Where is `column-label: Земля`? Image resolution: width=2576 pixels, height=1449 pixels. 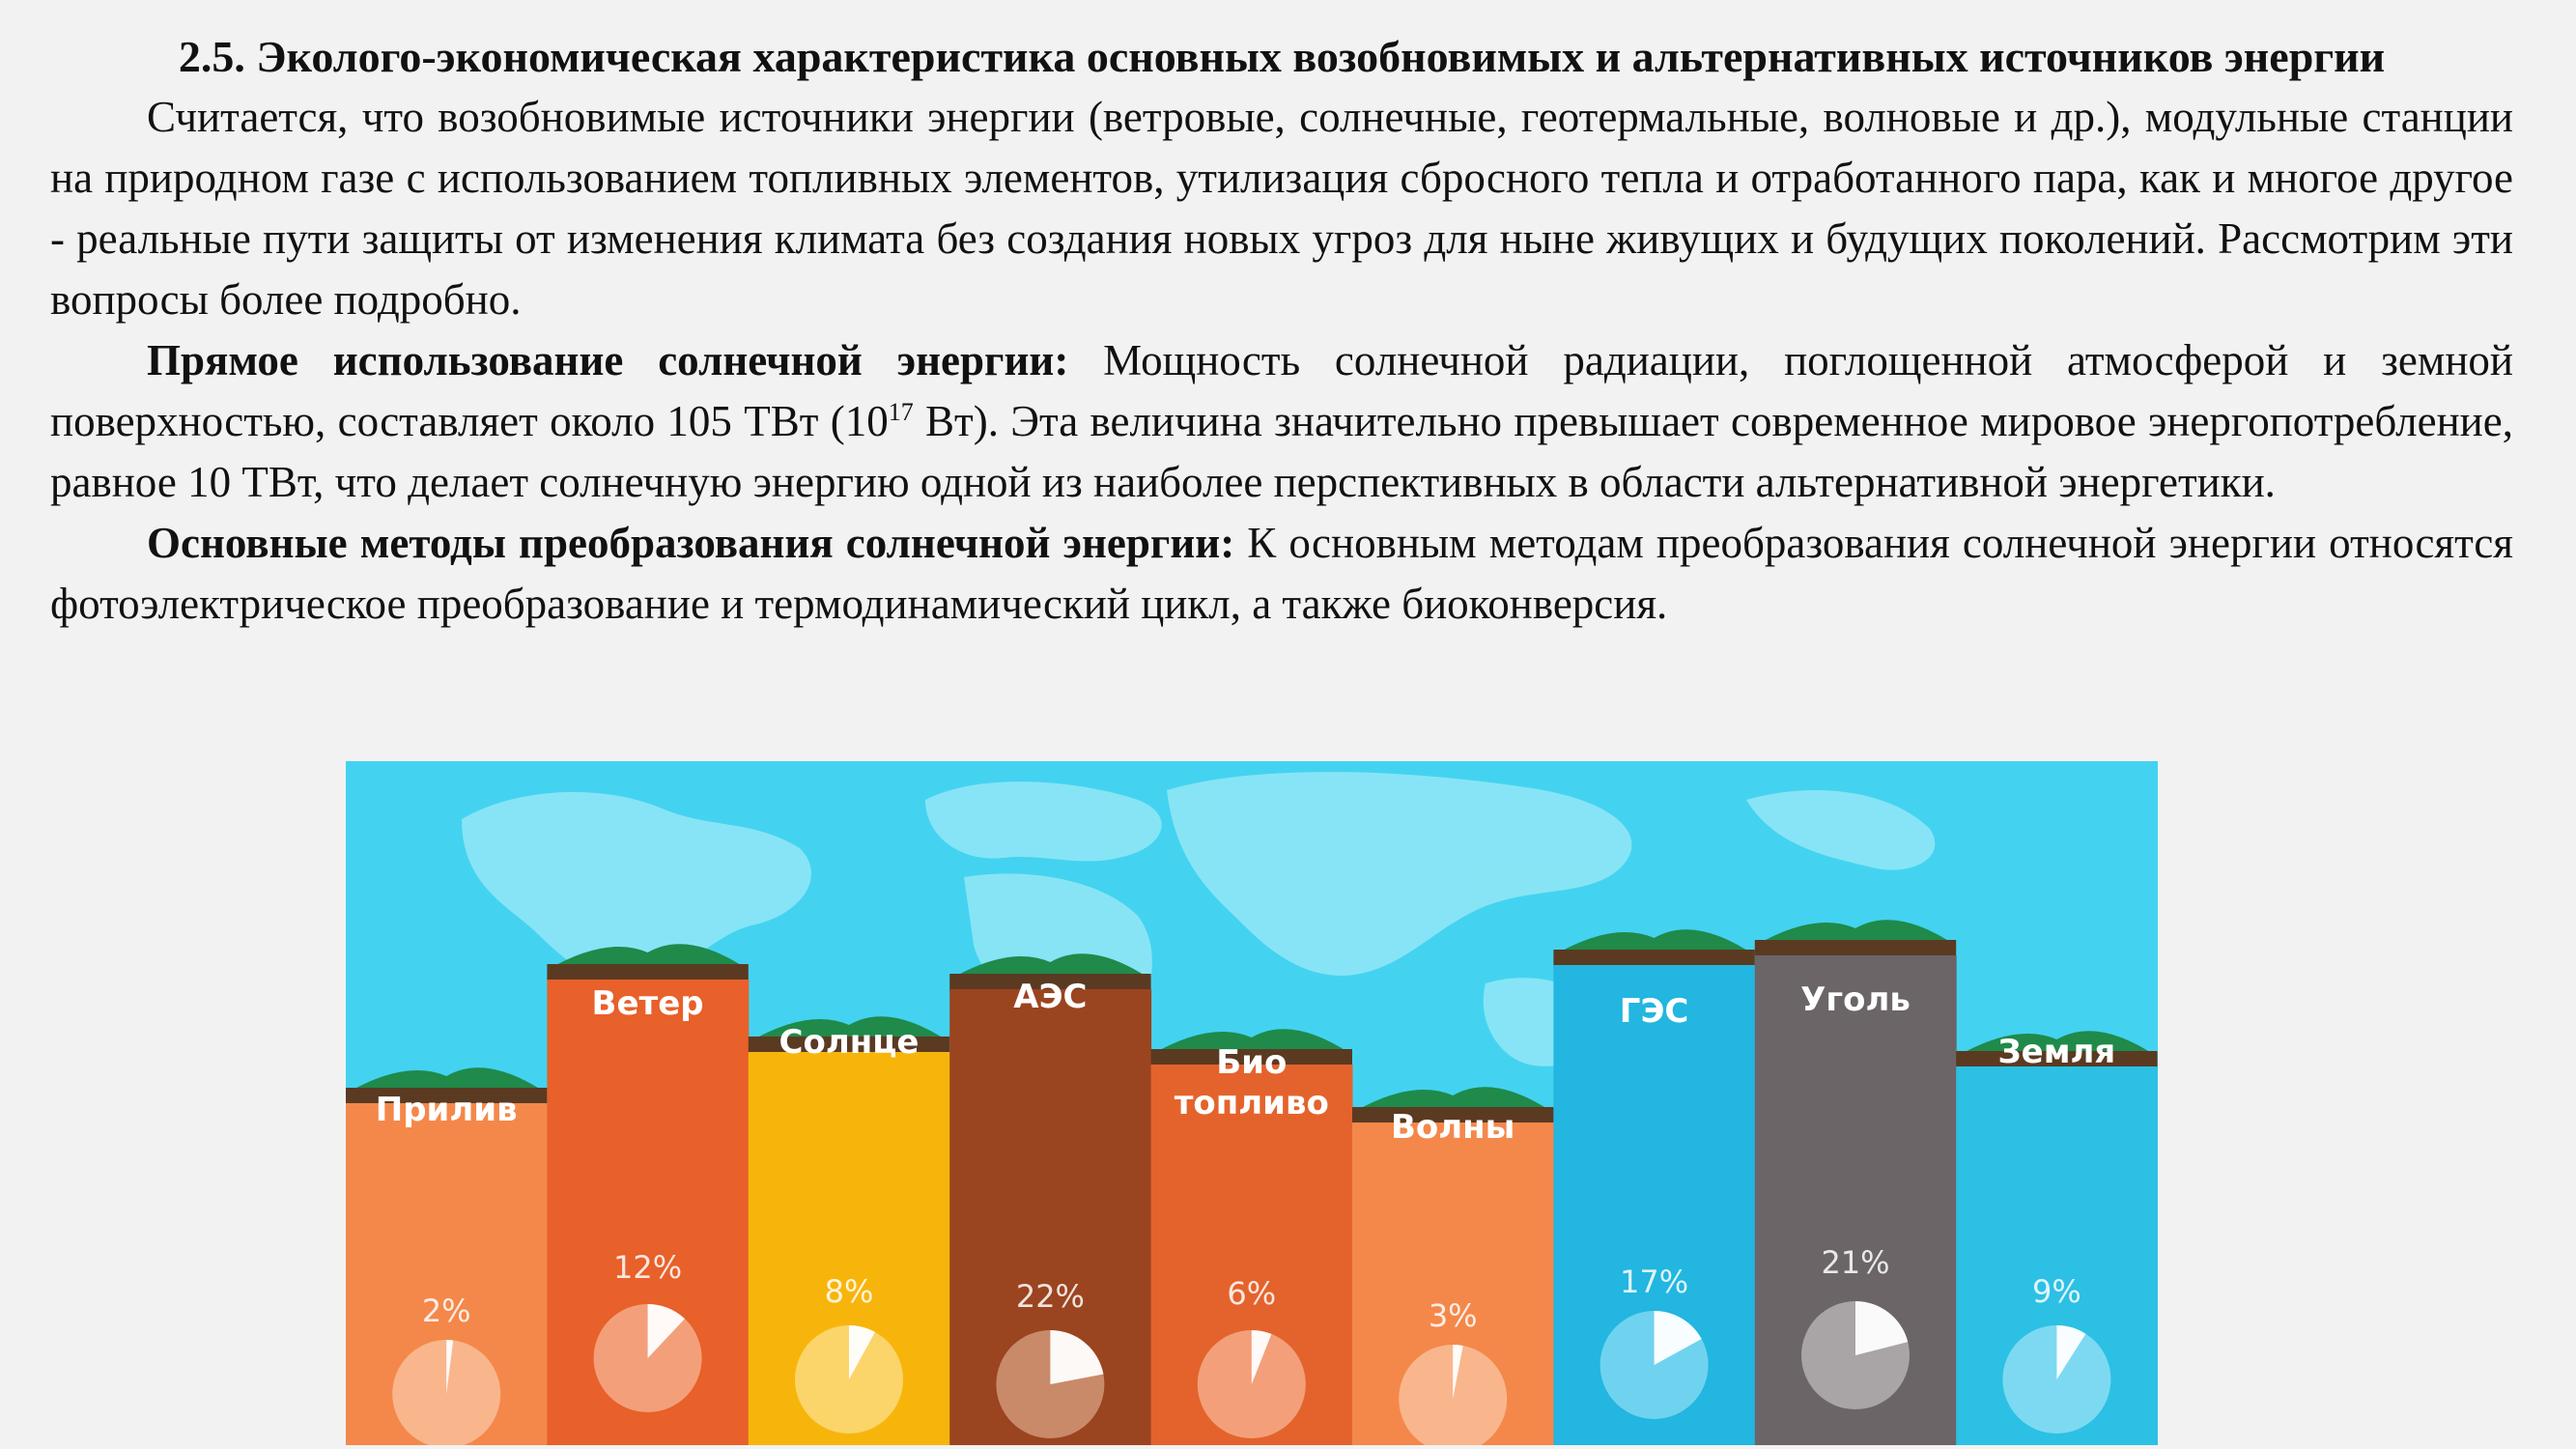
column-label: Земля is located at coordinates (2057, 1052).